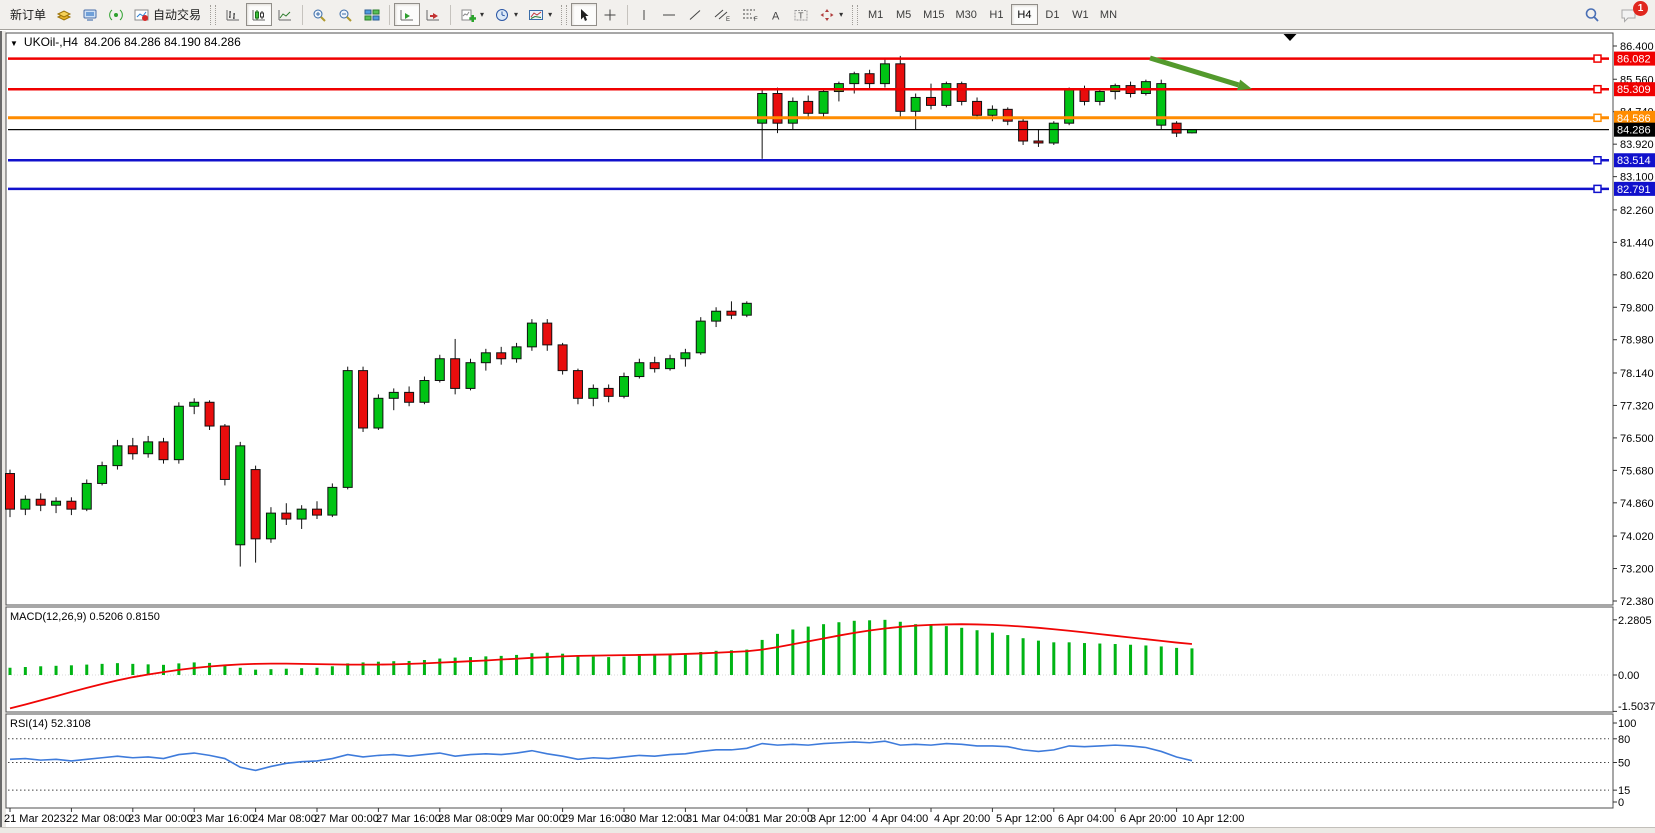  I want to click on vertical-line-button, so click(644, 14).